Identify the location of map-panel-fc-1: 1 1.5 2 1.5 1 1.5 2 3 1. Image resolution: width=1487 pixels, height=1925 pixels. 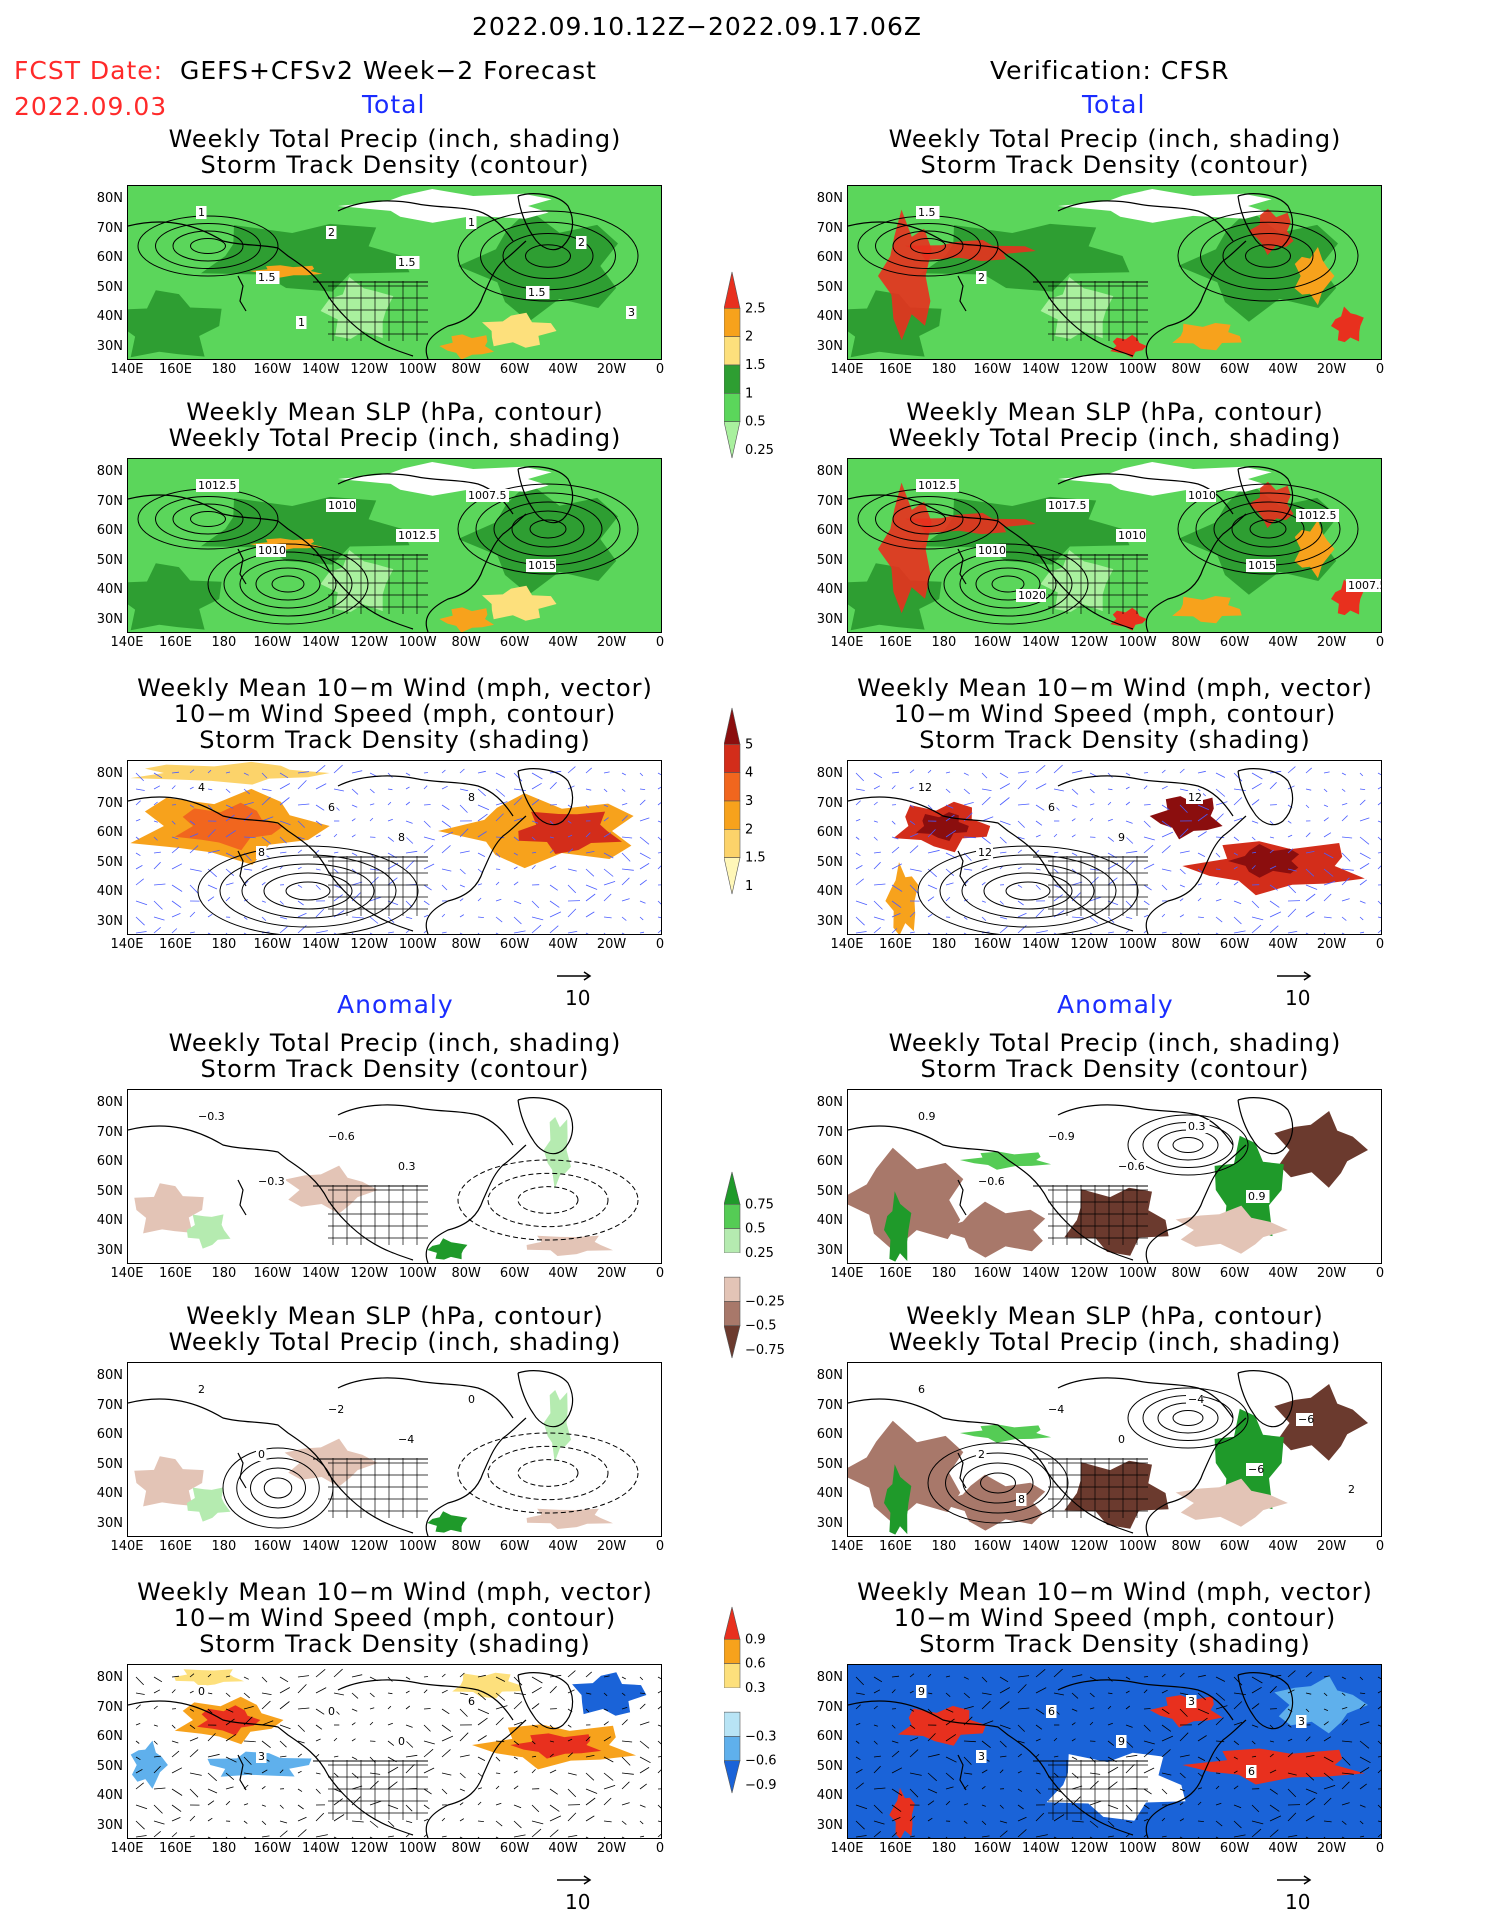
(394, 272).